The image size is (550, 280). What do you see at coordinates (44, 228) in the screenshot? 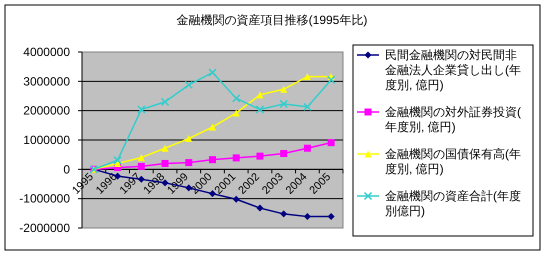
I see `y-tick-label: -2000000` at bounding box center [44, 228].